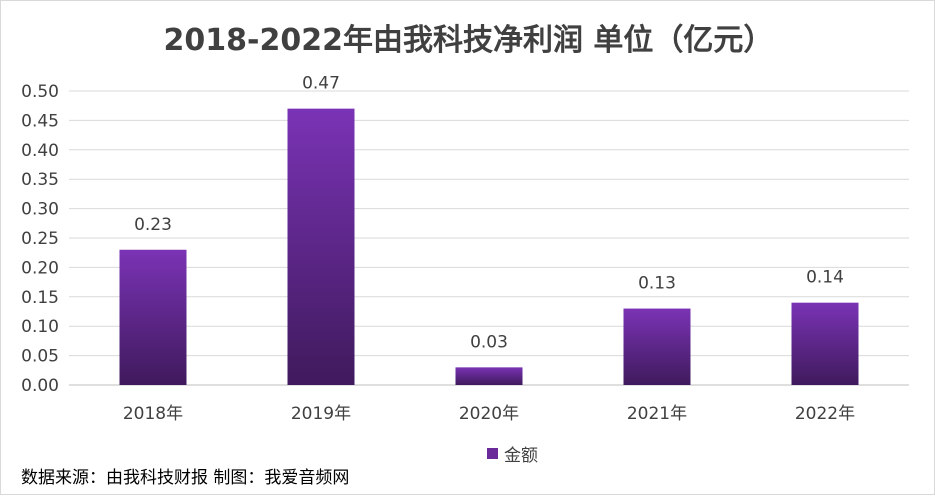  Describe the element at coordinates (40, 121) in the screenshot. I see `y-tick-label: 0.45` at that location.